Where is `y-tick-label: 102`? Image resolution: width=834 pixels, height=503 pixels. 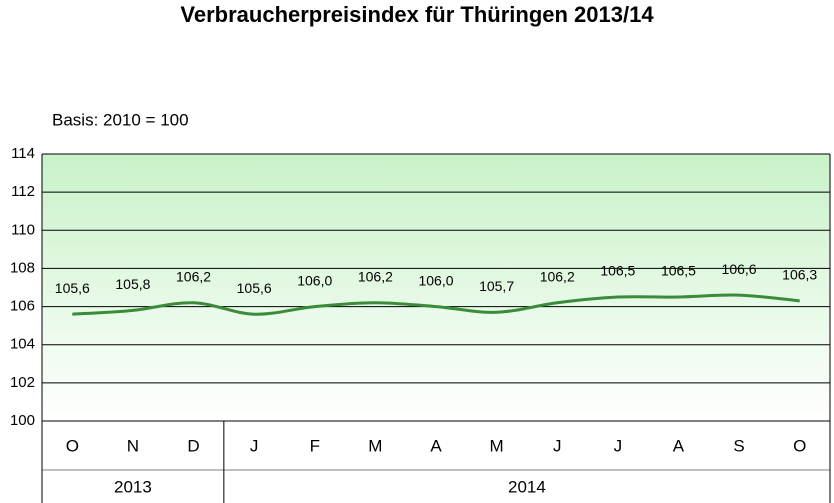
y-tick-label: 102 is located at coordinates (22, 382).